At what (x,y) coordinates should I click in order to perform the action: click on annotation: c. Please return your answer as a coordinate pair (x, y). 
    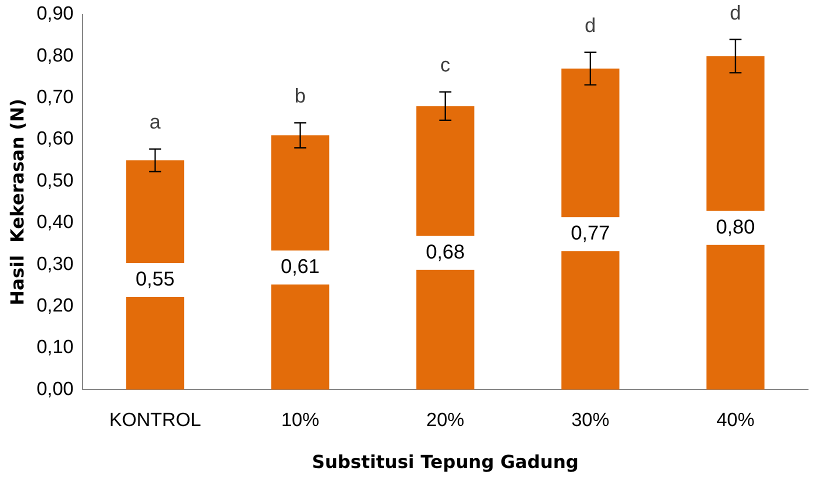
    Looking at the image, I should click on (445, 65).